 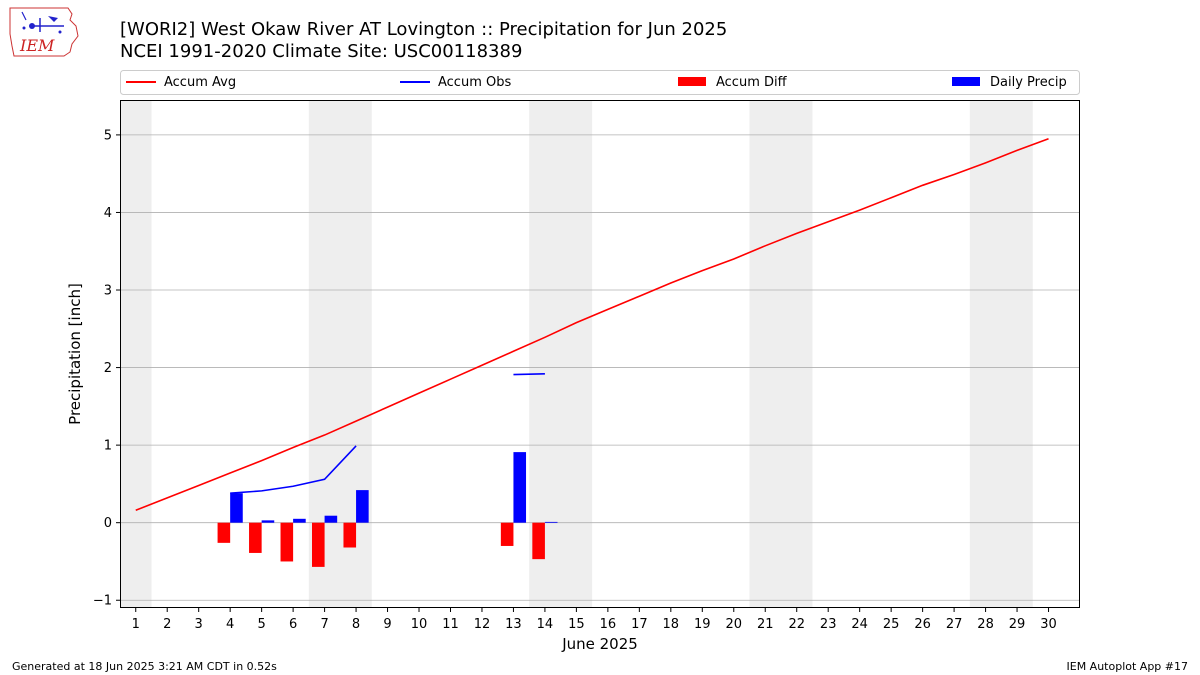 What do you see at coordinates (167, 624) in the screenshot?
I see `x-tick-label: 2` at bounding box center [167, 624].